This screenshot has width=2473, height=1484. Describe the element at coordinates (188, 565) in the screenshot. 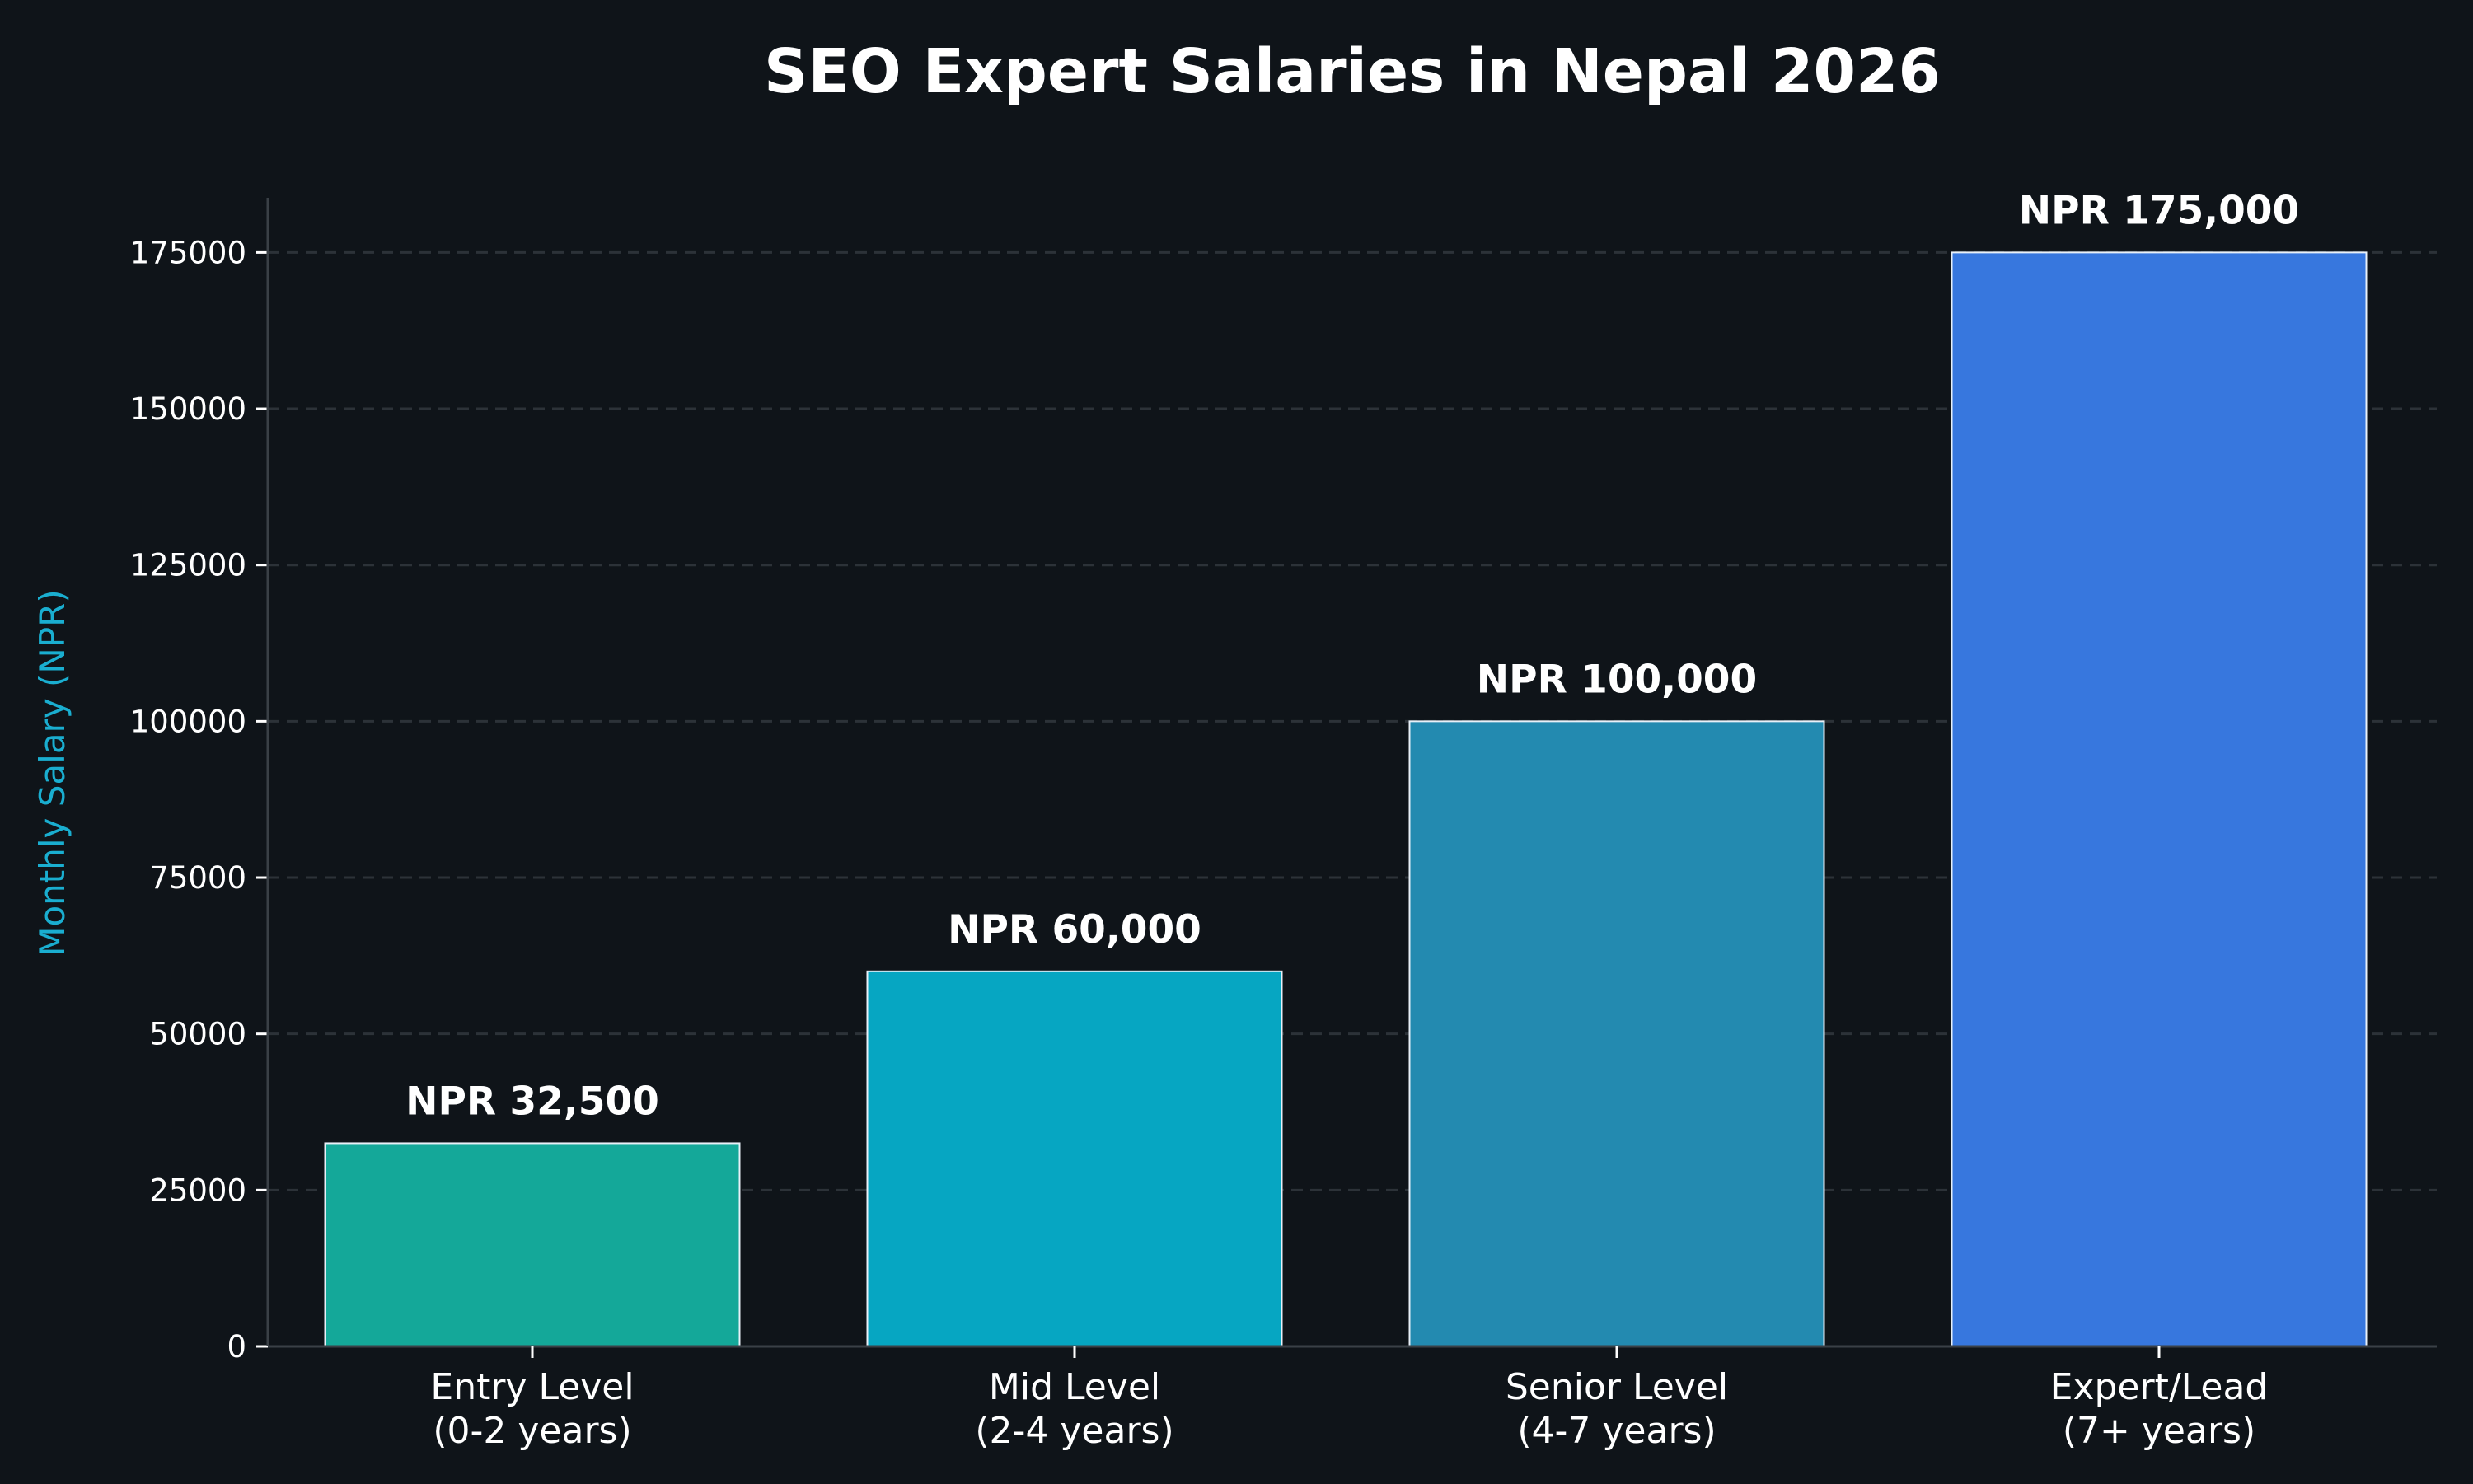

I see `y-tick-label: 125000` at that location.